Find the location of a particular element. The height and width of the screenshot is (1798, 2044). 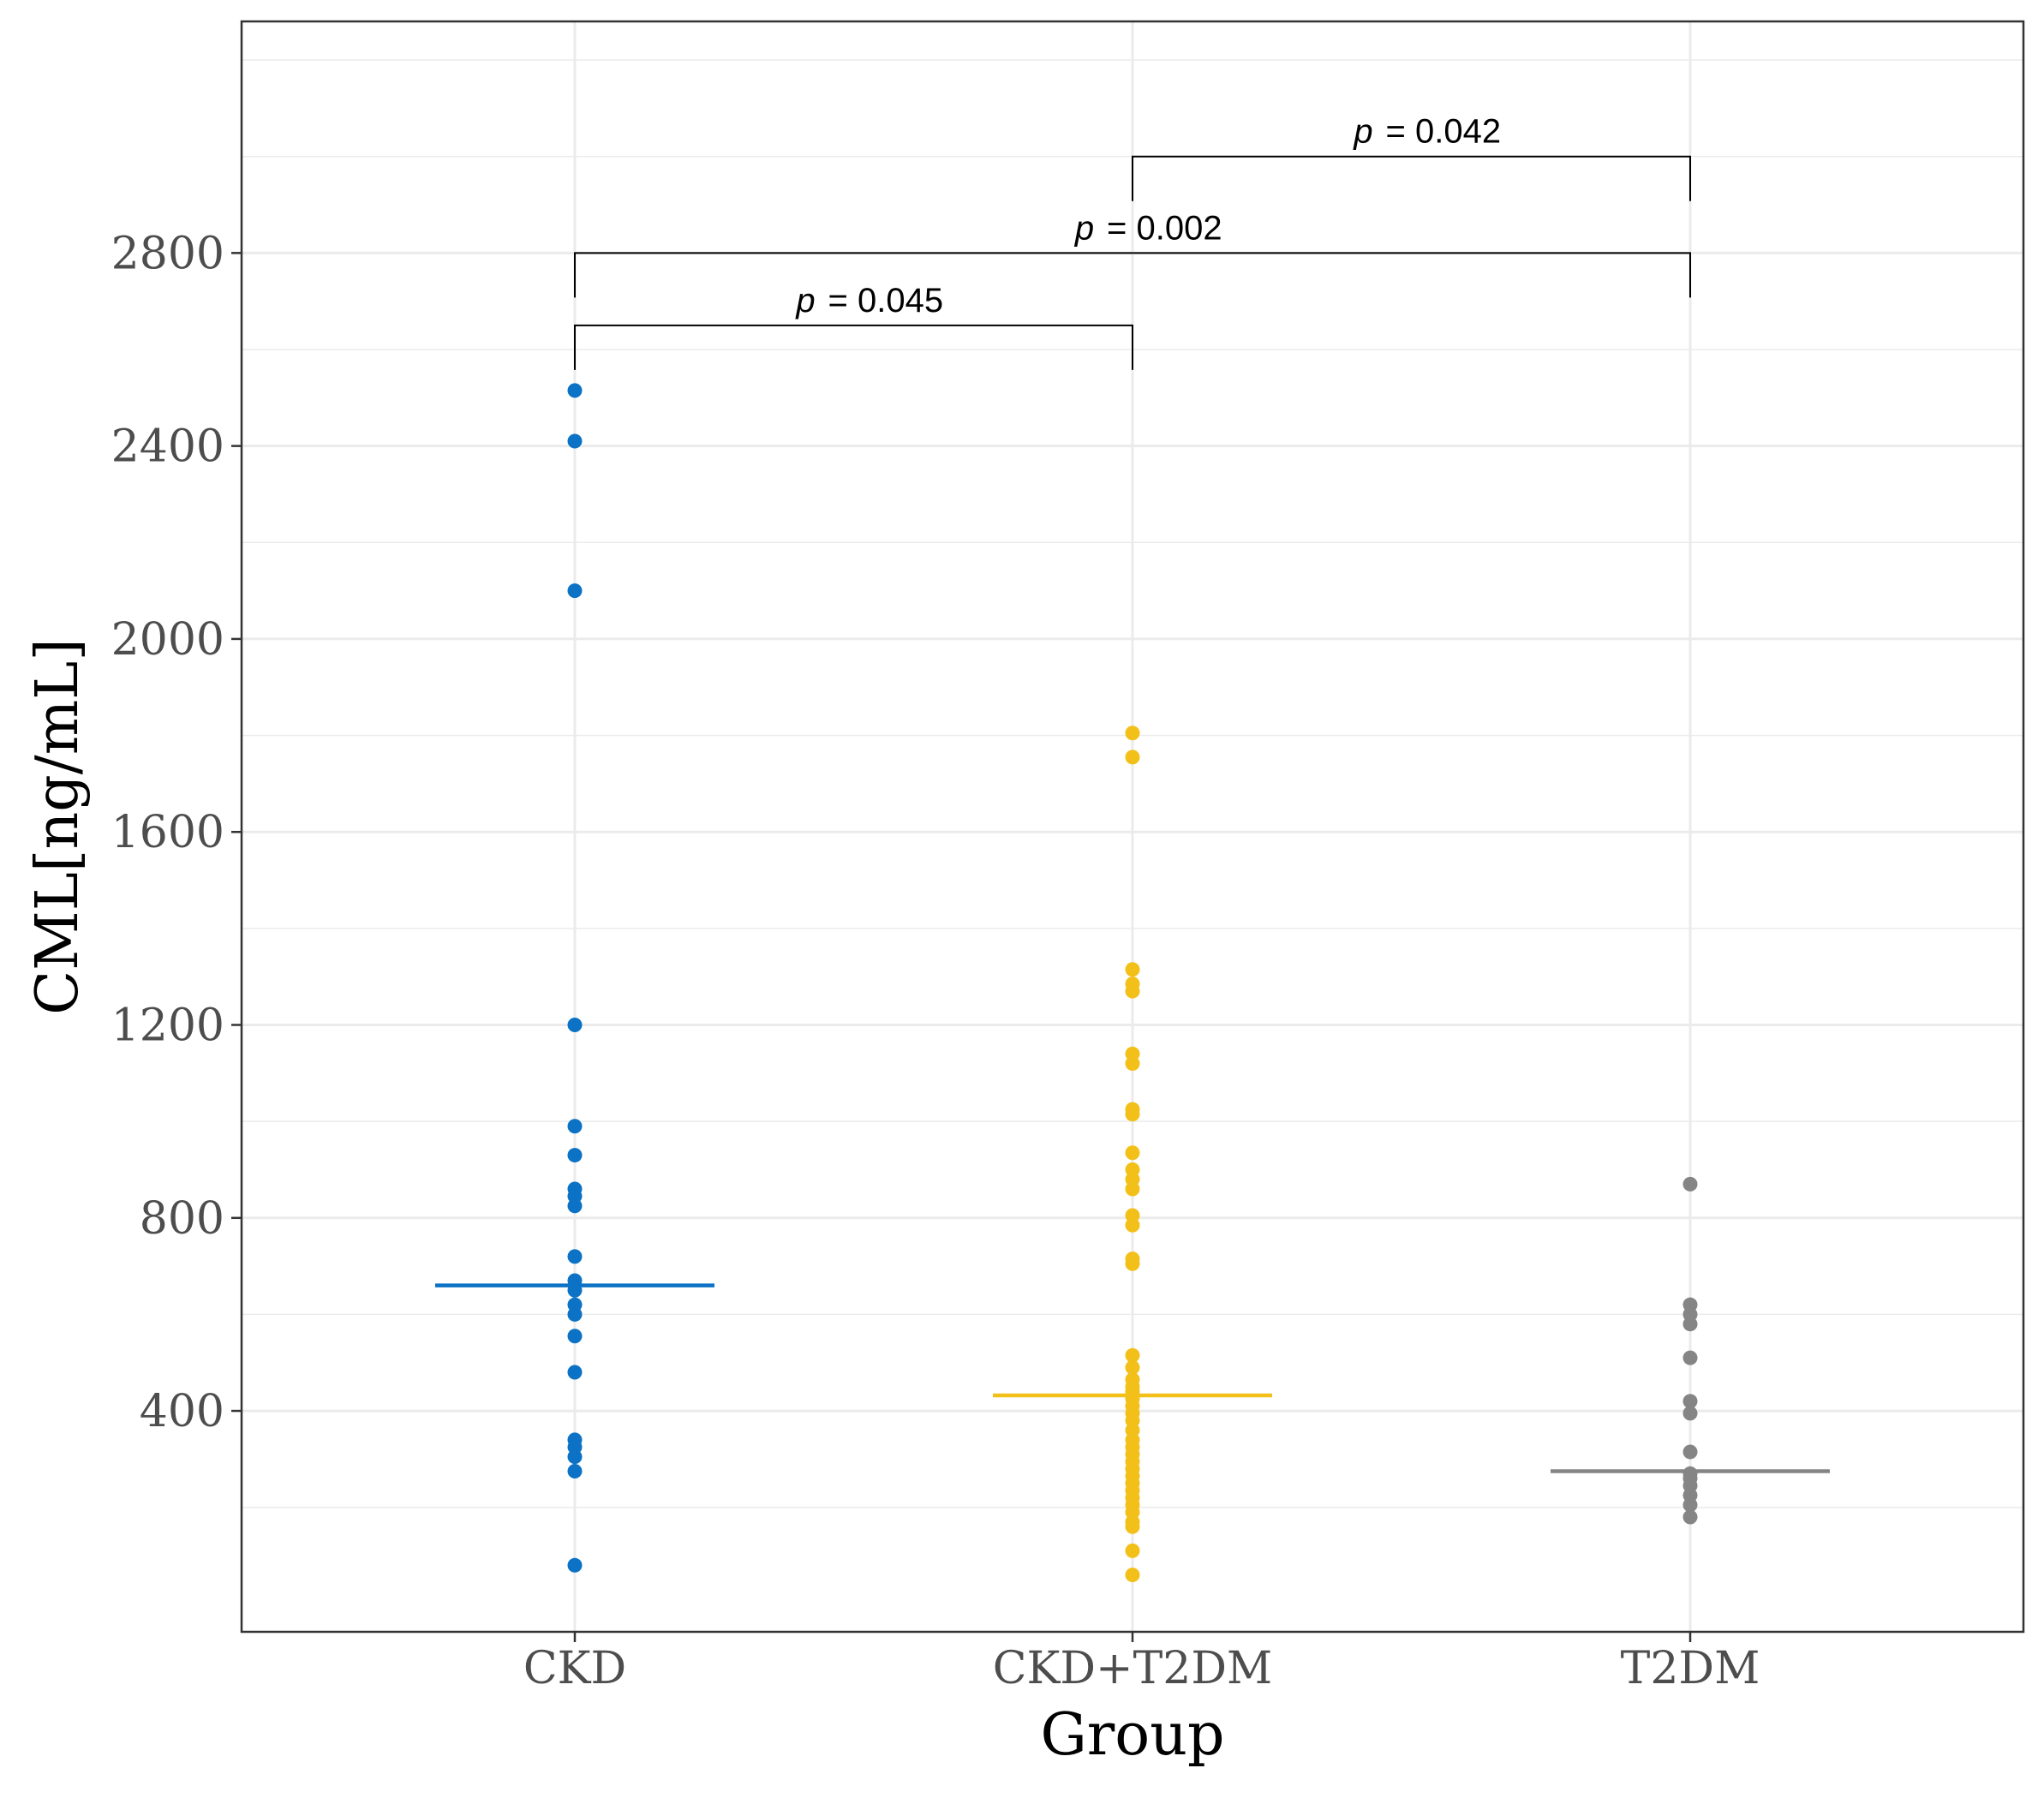

x-axis-title: Group is located at coordinates (1132, 1735).